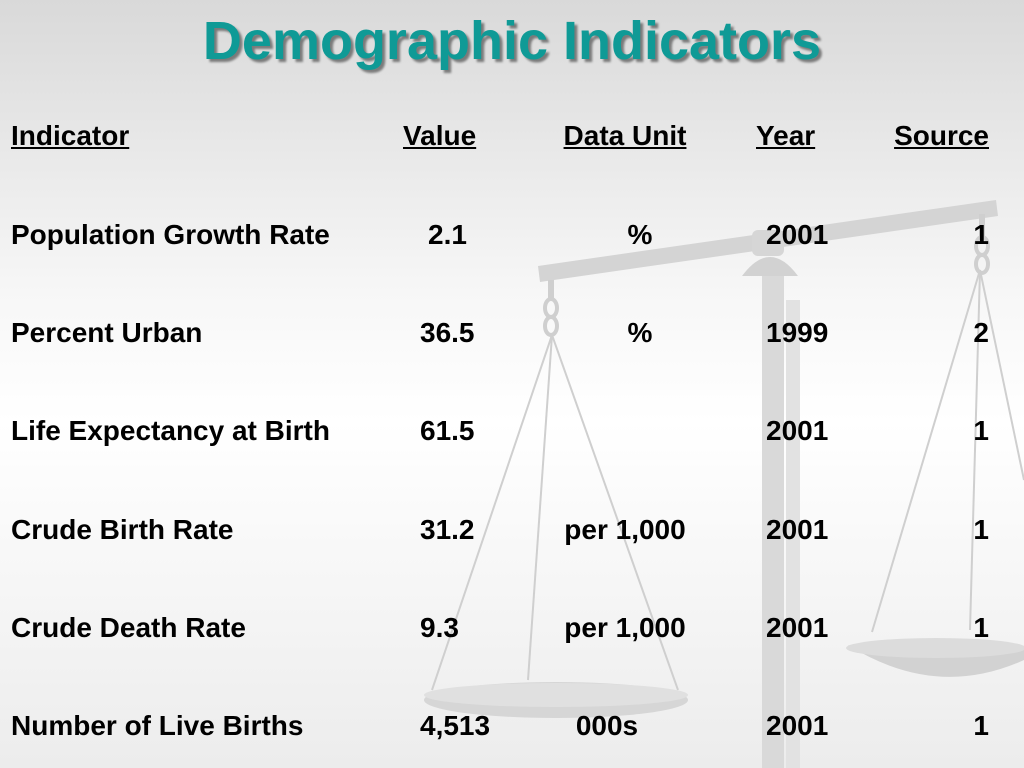 This screenshot has height=768, width=1024. Describe the element at coordinates (107, 332) in the screenshot. I see `row-indicator: Percent Urban` at that location.